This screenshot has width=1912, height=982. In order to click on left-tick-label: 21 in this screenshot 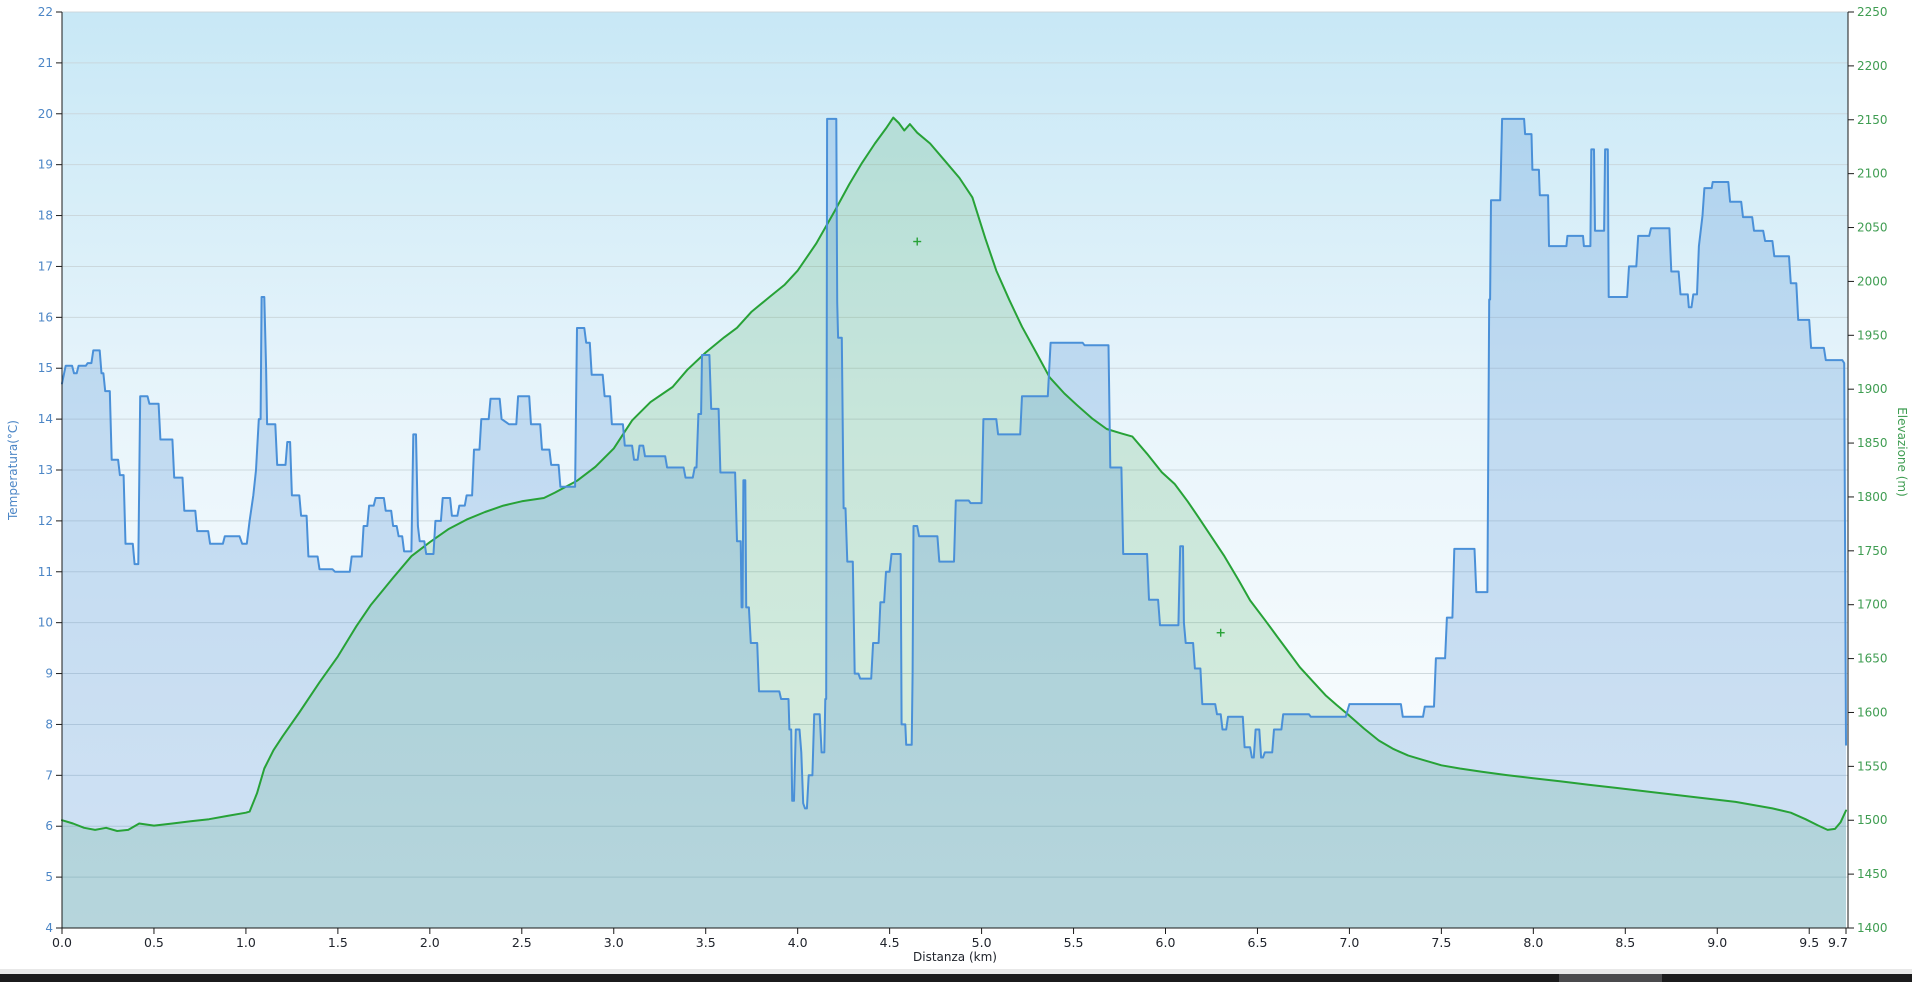, I will do `click(45, 63)`.